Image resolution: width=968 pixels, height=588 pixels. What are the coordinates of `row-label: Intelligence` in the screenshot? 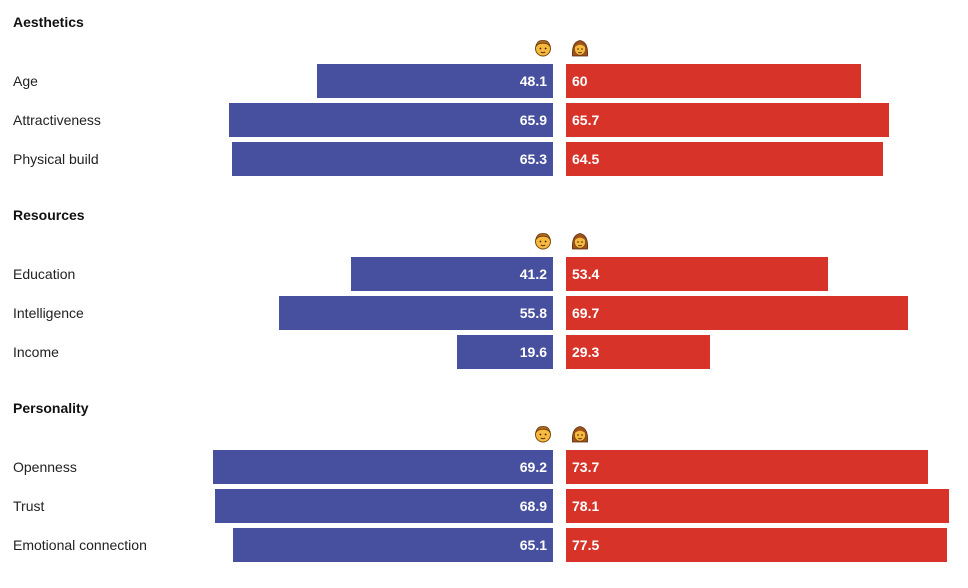 It's located at (48, 313).